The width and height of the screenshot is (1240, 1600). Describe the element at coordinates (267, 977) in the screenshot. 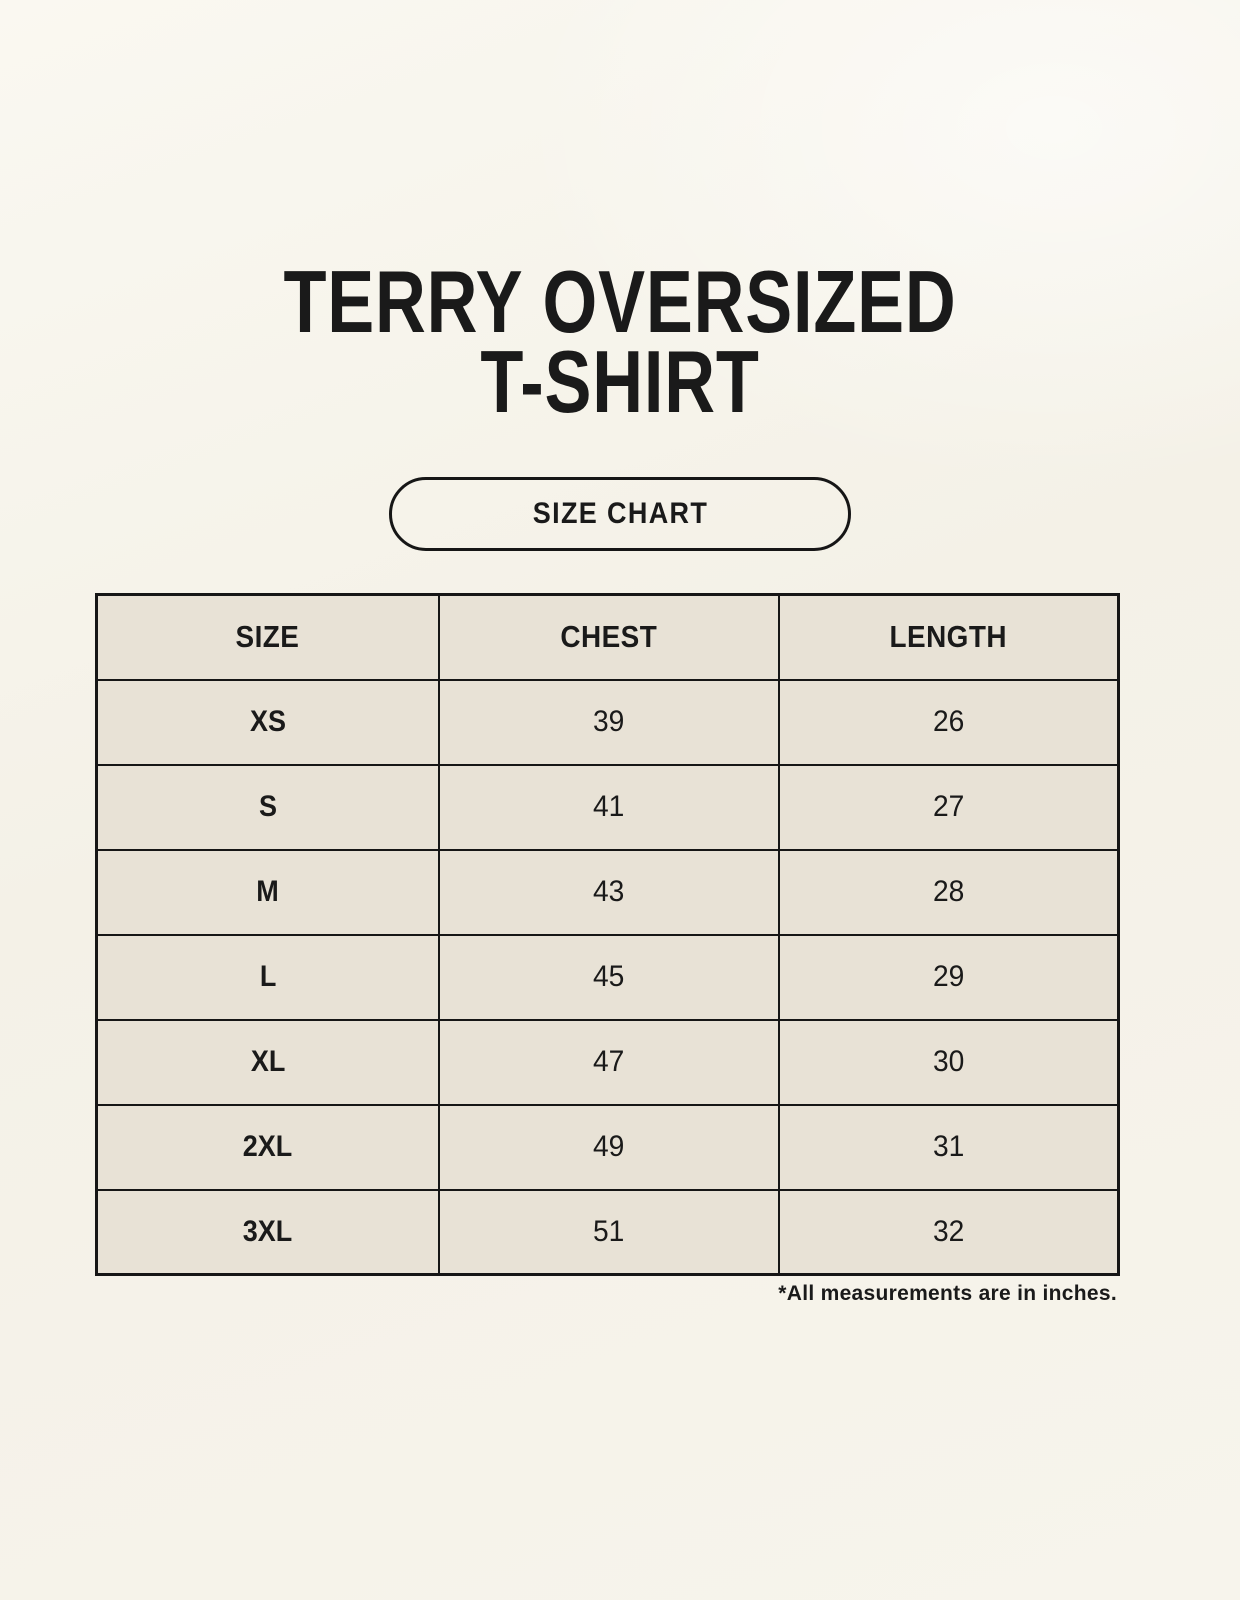

I see `size-cell: L` at that location.